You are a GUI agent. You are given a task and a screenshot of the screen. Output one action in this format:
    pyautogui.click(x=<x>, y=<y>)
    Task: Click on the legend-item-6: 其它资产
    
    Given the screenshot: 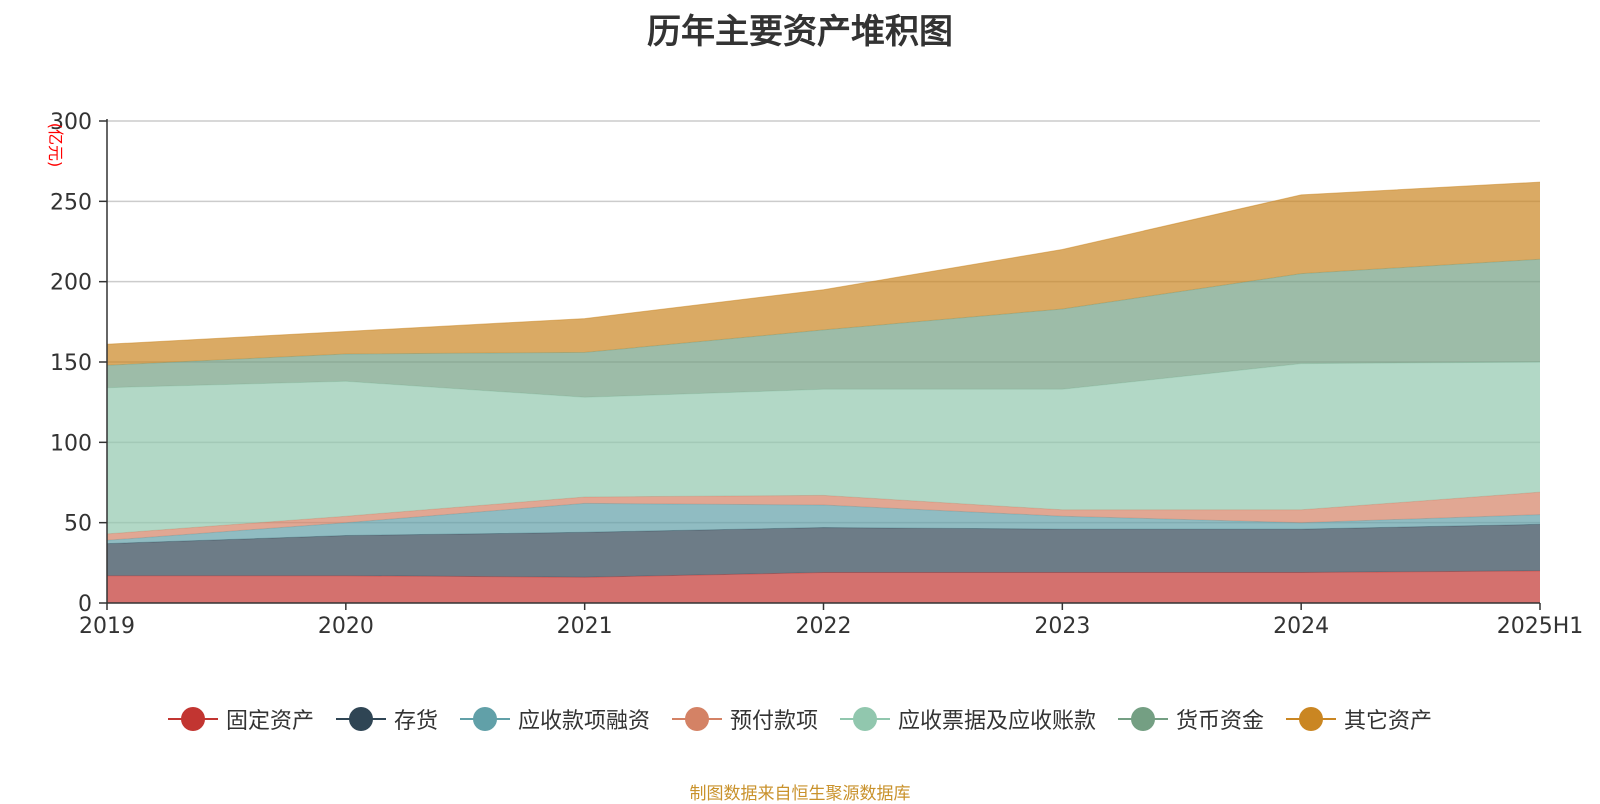 What is the action you would take?
    pyautogui.click(x=1359, y=719)
    